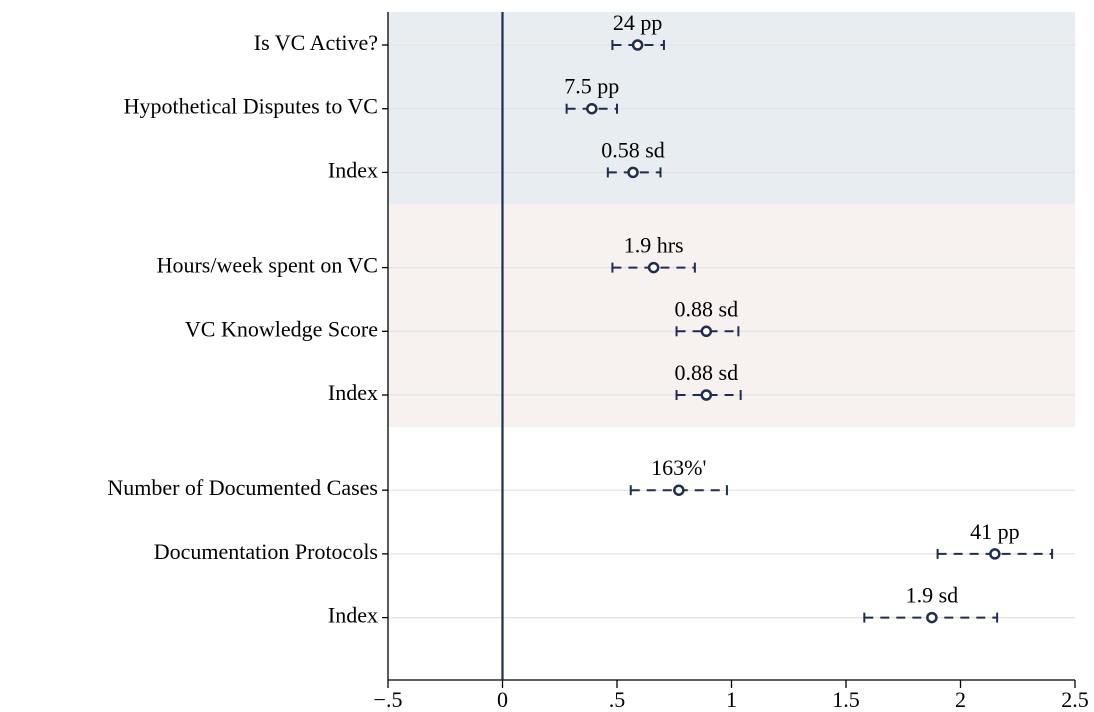 The height and width of the screenshot is (712, 1094). Describe the element at coordinates (267, 265) in the screenshot. I see `y-tick-label: Hours/week spent on VC` at that location.